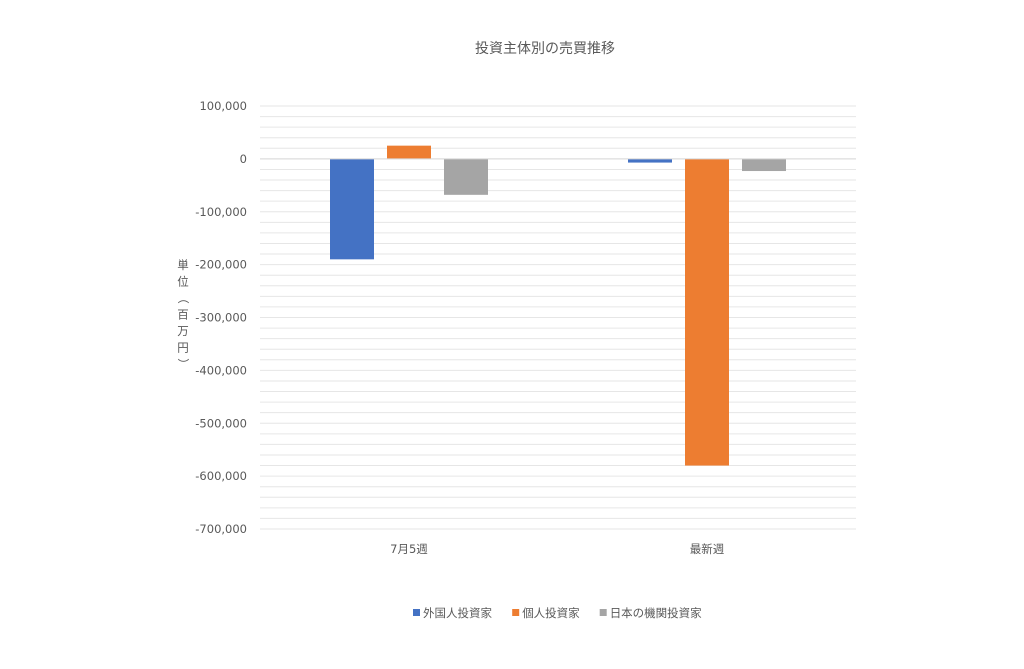 Image resolution: width=1024 pixels, height=669 pixels. What do you see at coordinates (183, 282) in the screenshot?
I see `y-axis-label-char: 位` at bounding box center [183, 282].